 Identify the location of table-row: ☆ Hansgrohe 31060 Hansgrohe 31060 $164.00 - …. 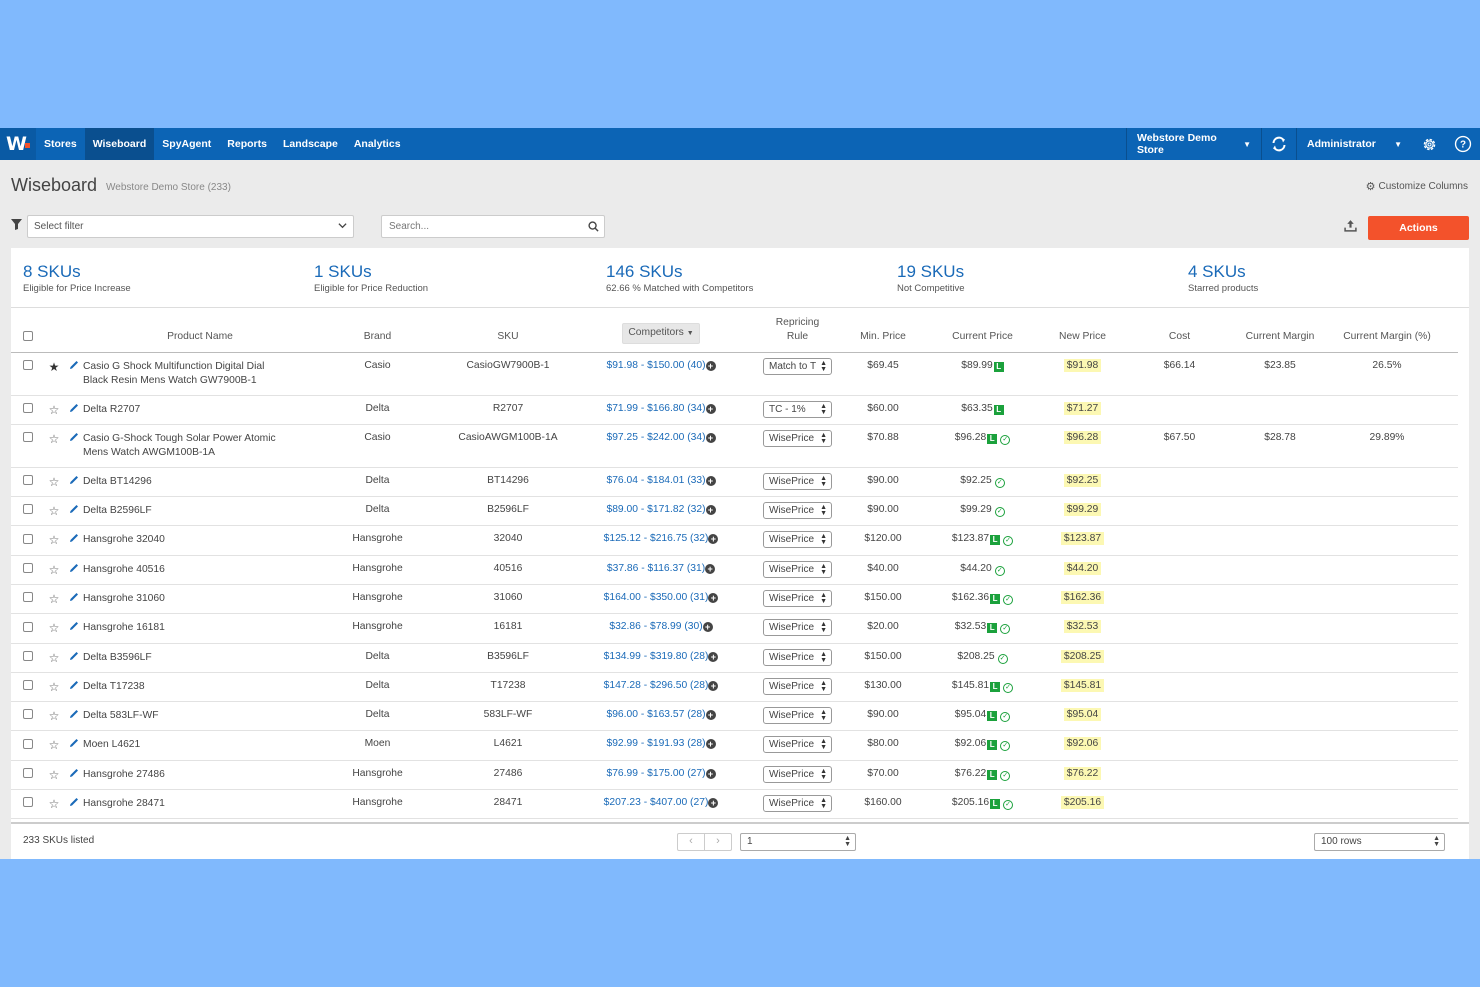
(734, 599).